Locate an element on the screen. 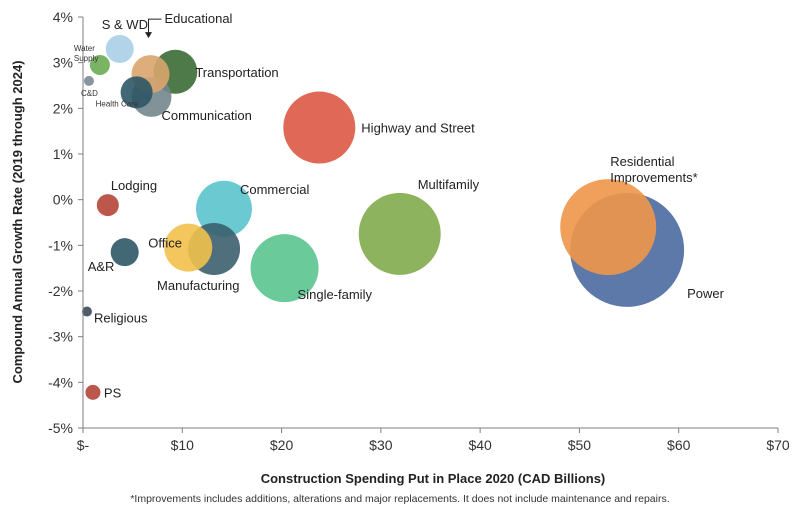 The width and height of the screenshot is (800, 517). y-tick-label: 0% is located at coordinates (63, 200).